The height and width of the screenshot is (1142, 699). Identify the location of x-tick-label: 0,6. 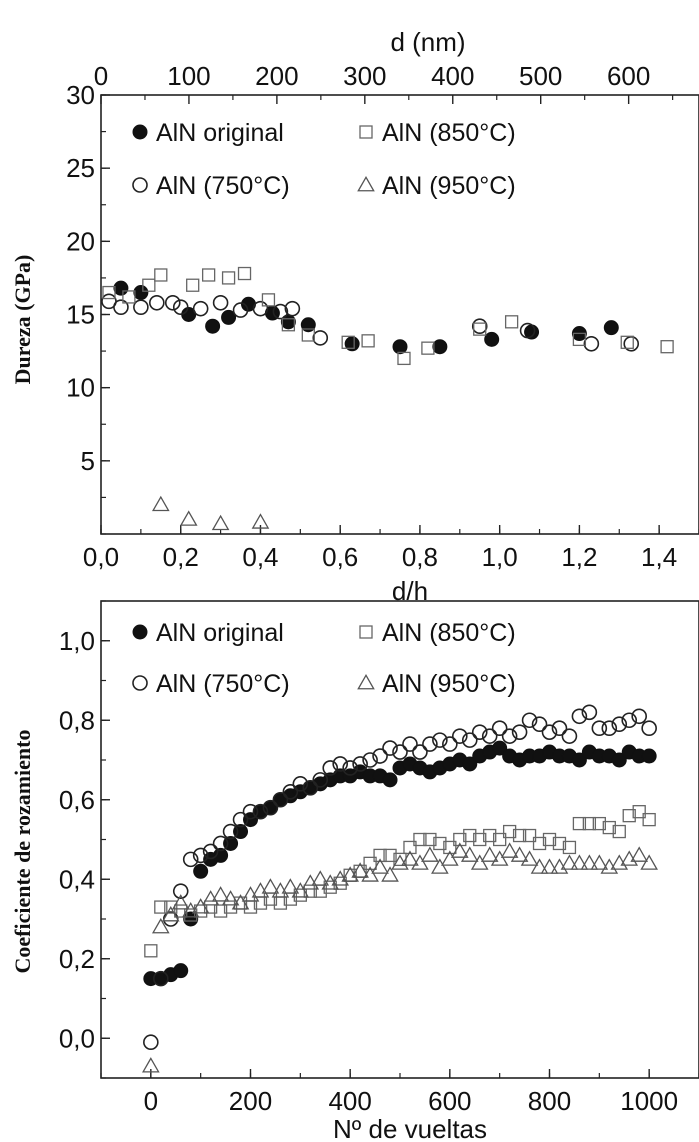
(340, 557).